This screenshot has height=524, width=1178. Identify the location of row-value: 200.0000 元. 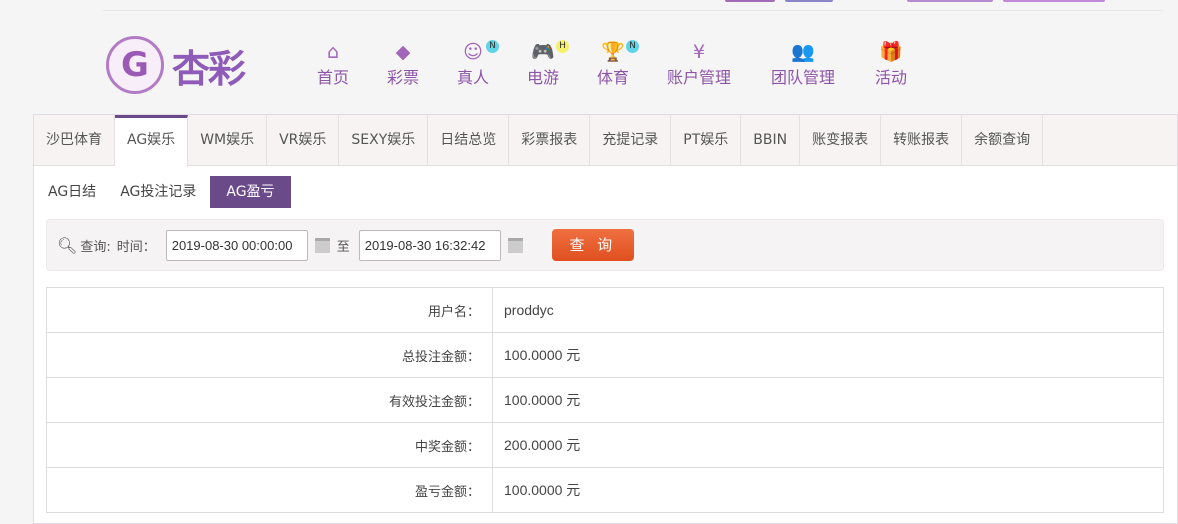
(828, 445).